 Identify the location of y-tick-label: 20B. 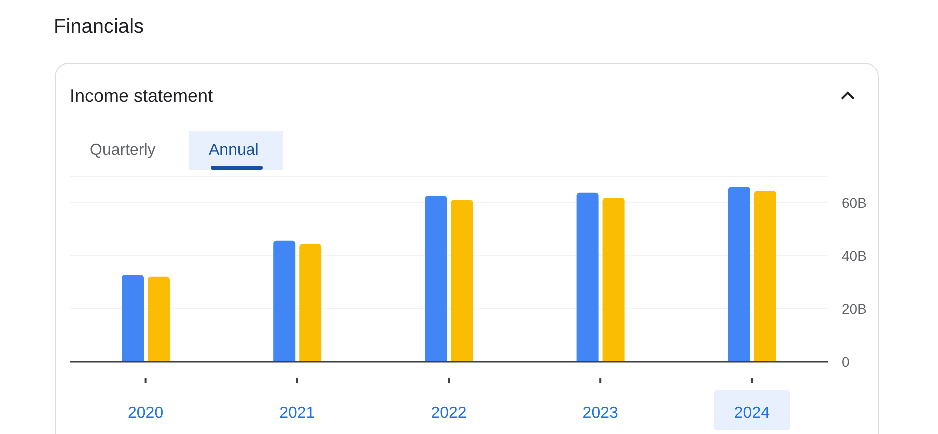
(854, 308).